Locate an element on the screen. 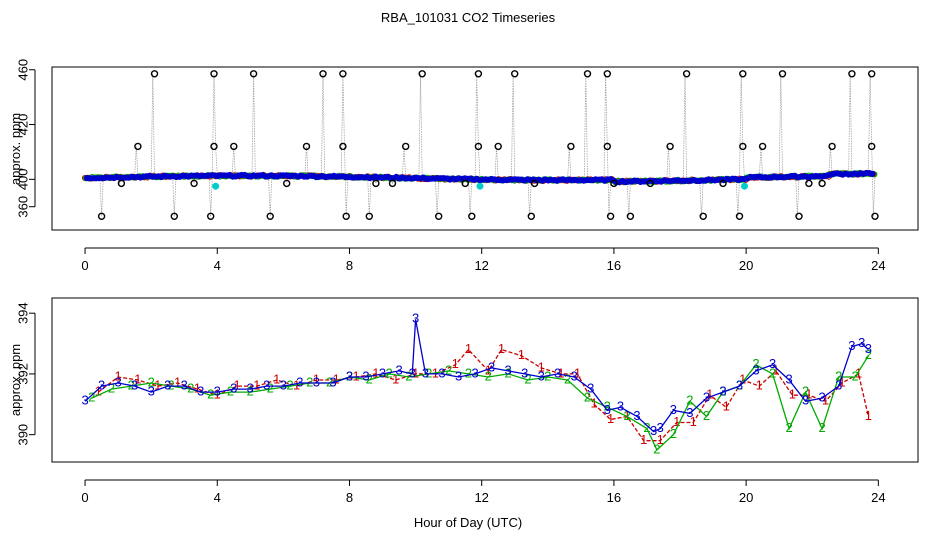  panel-top-x-tick-label: 20 is located at coordinates (746, 265).